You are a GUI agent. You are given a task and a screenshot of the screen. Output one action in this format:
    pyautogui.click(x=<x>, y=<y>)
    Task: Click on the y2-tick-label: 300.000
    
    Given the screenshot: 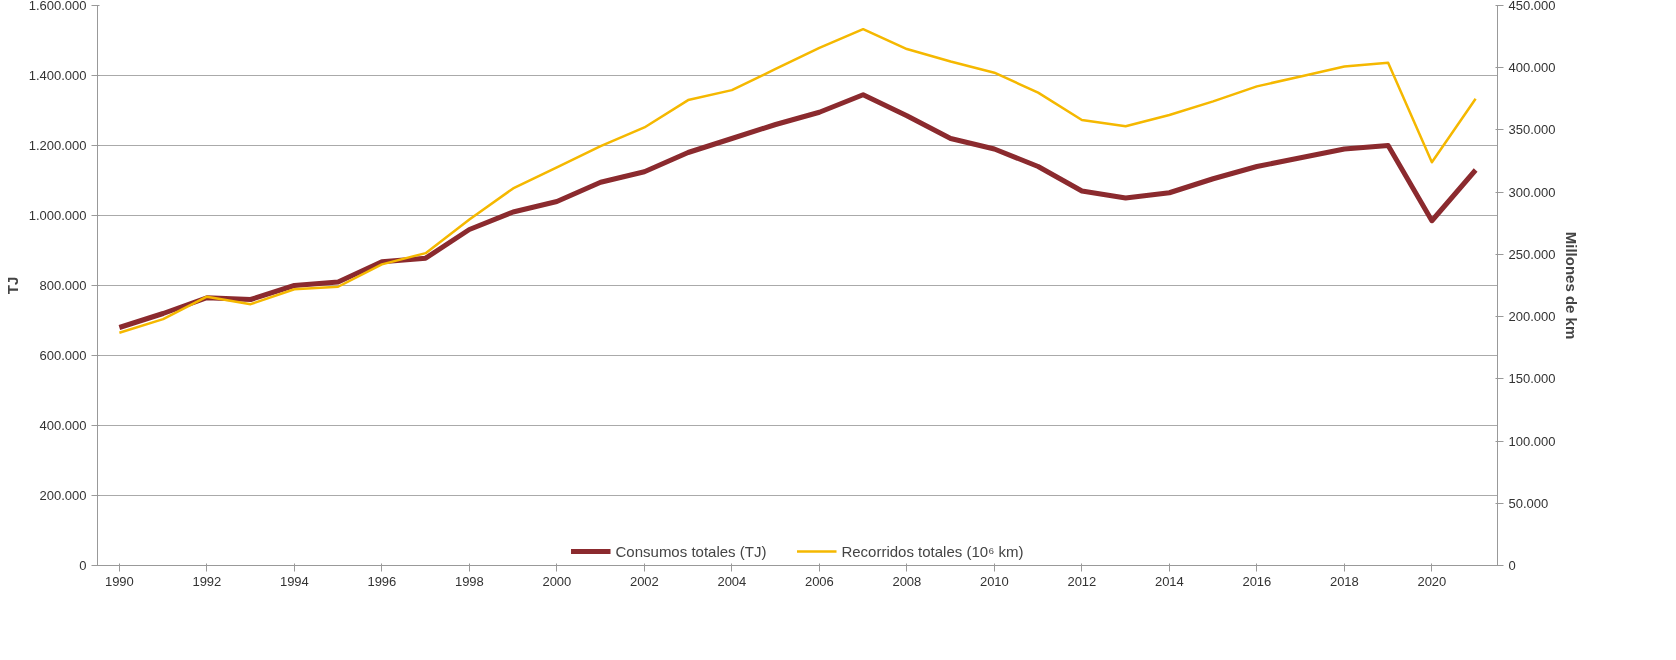 What is the action you would take?
    pyautogui.click(x=1532, y=192)
    